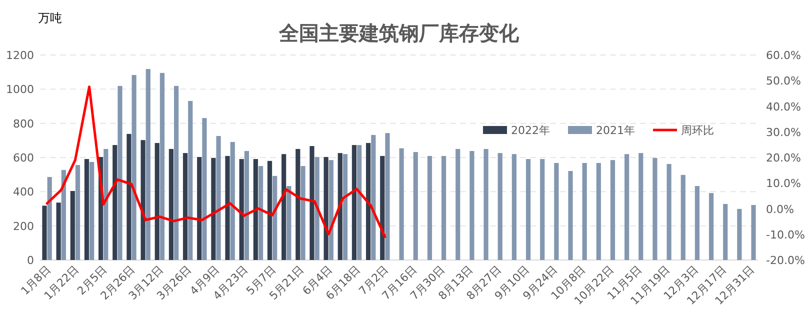 The image size is (811, 329). I want to click on y-tick-label: 600, so click(23, 158).